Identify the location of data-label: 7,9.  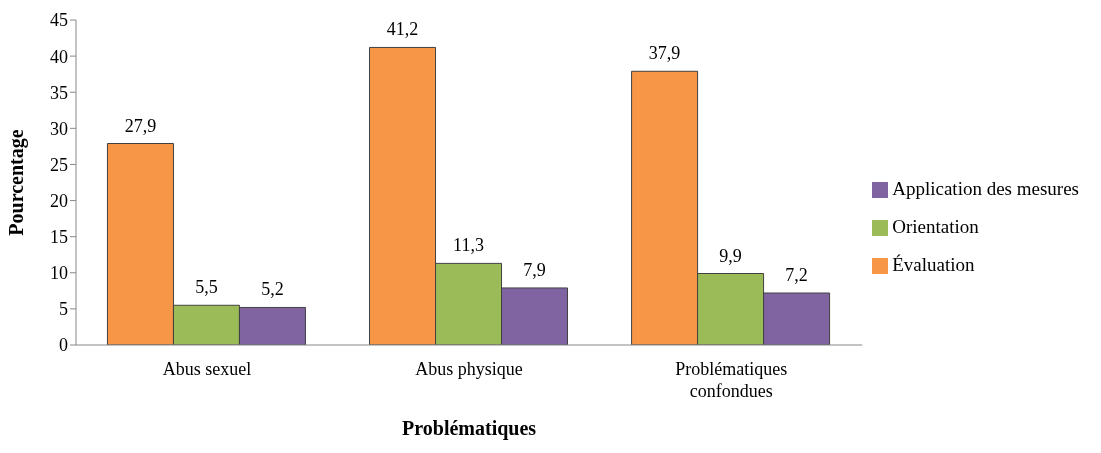
(534, 269).